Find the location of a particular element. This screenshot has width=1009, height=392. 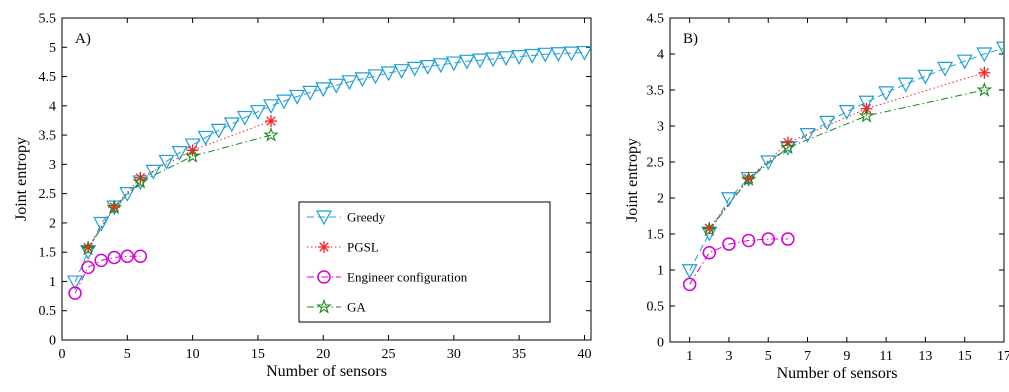

x-tick-label: 20 is located at coordinates (323, 354).